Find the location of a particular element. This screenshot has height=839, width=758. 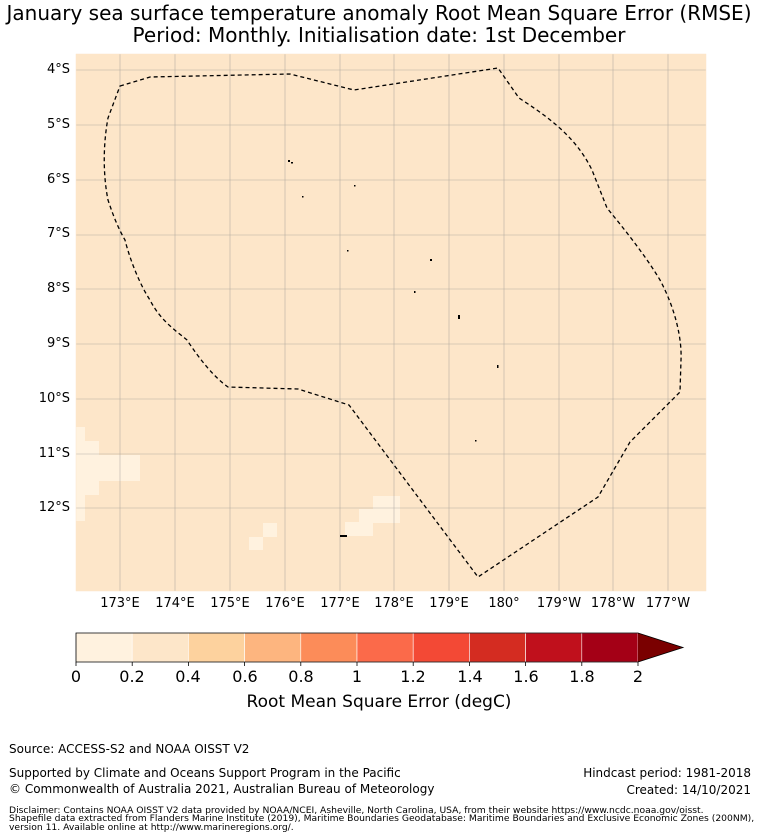

lon-label-179w: 179°W is located at coordinates (559, 603).